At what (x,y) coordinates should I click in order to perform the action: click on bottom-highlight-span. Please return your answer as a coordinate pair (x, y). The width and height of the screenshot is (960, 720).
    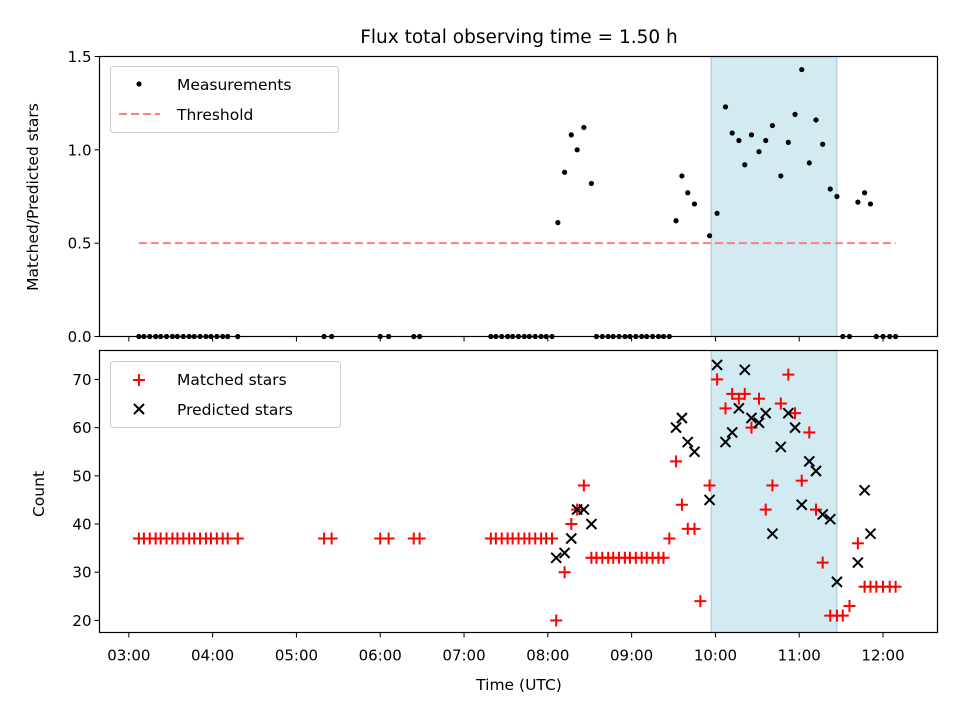
    Looking at the image, I should click on (774, 491).